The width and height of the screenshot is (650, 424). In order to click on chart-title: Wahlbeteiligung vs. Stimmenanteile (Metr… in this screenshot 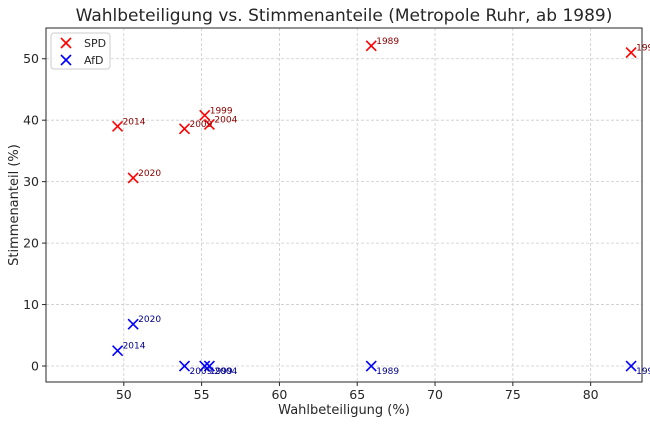, I will do `click(344, 16)`.